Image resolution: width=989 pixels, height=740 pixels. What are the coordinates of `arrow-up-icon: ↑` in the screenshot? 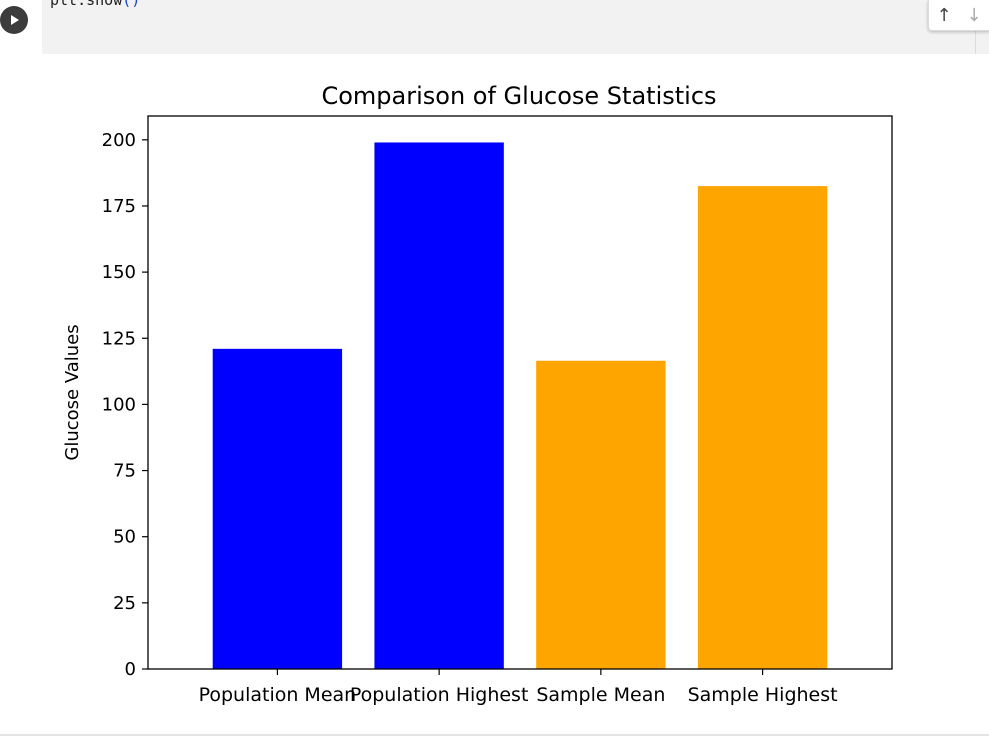 It's located at (944, 15).